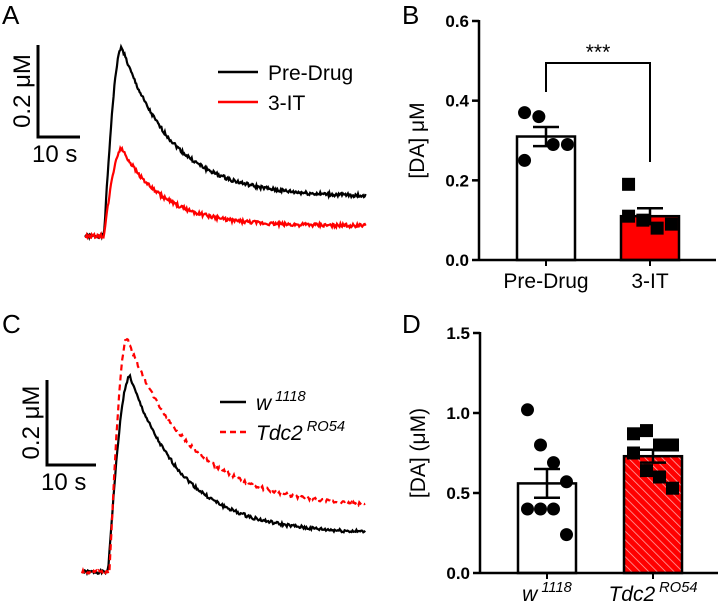 This screenshot has height=607, width=725. What do you see at coordinates (598, 52) in the screenshot?
I see `significance-label: ***` at bounding box center [598, 52].